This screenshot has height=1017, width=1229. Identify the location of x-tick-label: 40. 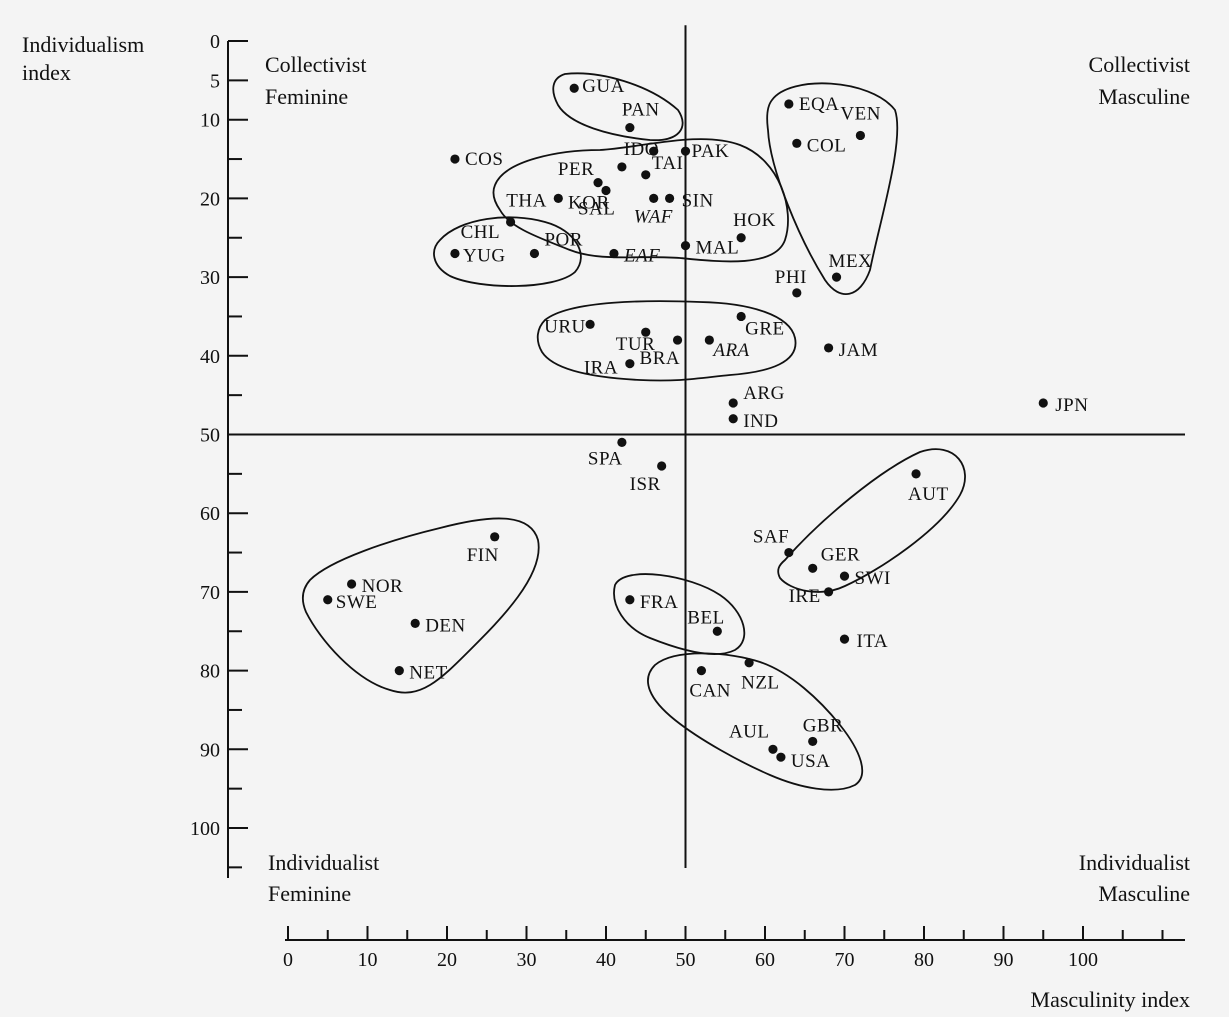
(606, 960).